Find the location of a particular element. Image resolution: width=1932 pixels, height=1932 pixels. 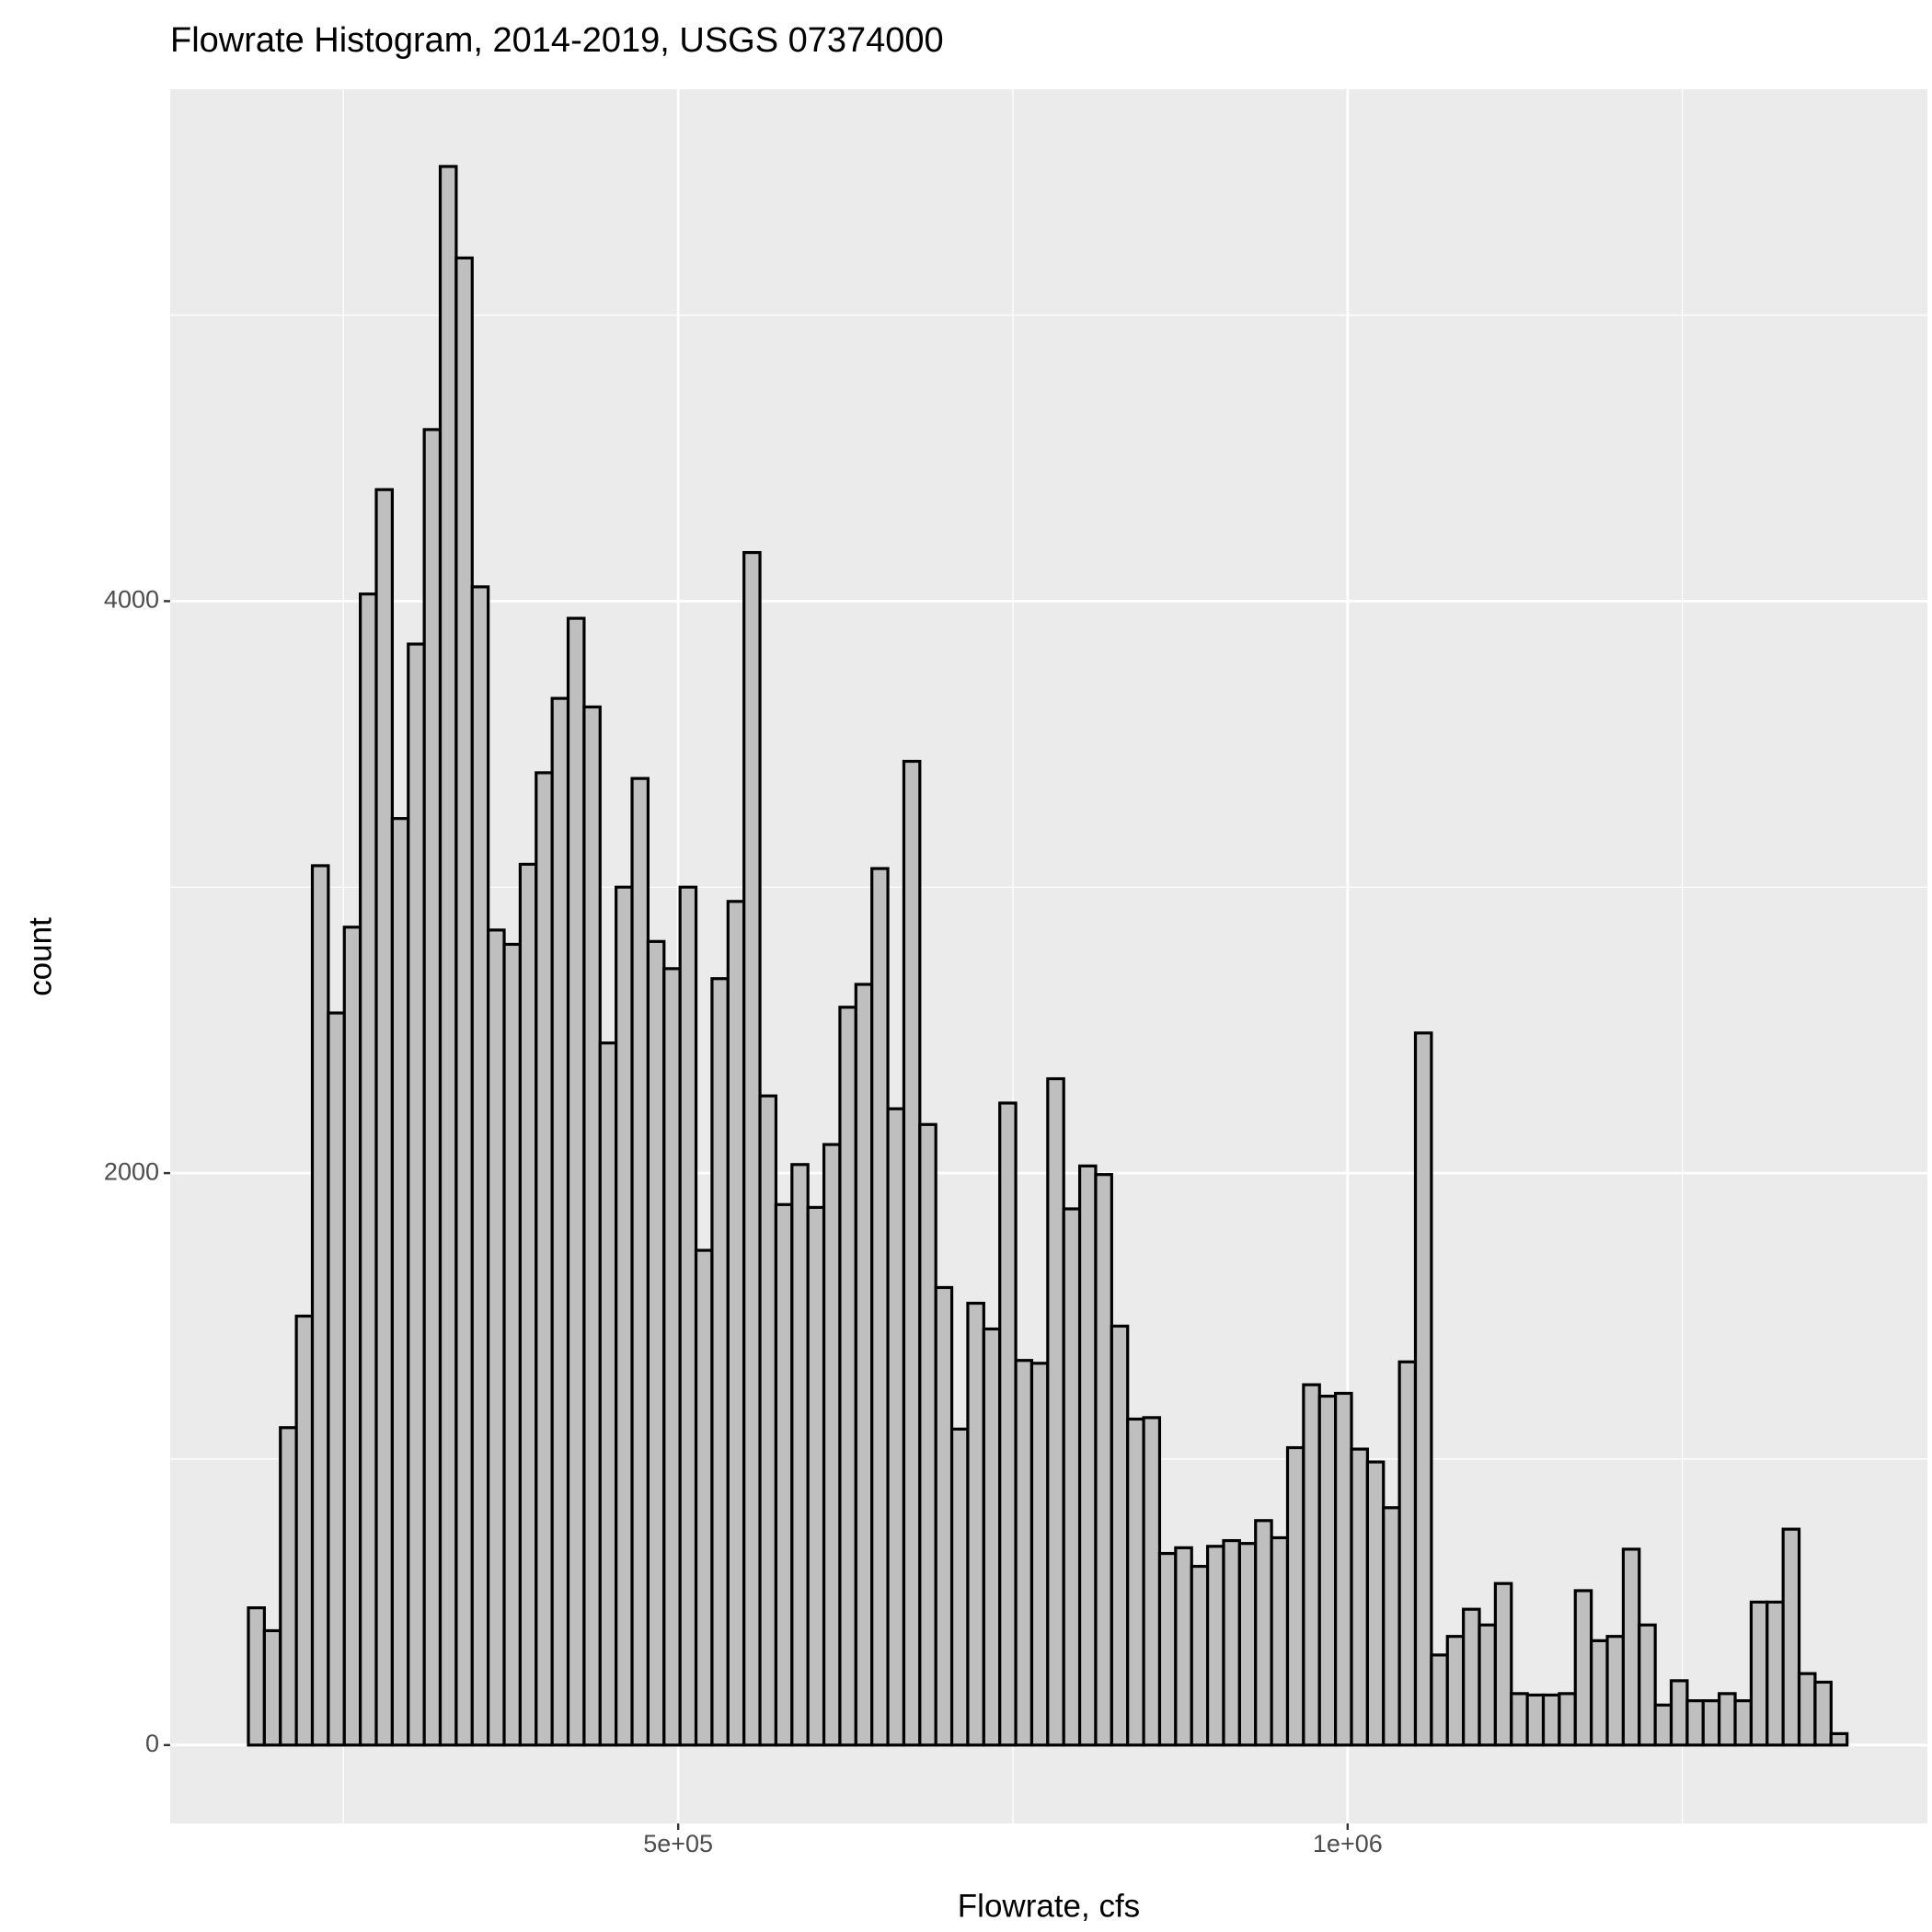

x-tick-label: 1e+06 is located at coordinates (1348, 1843).